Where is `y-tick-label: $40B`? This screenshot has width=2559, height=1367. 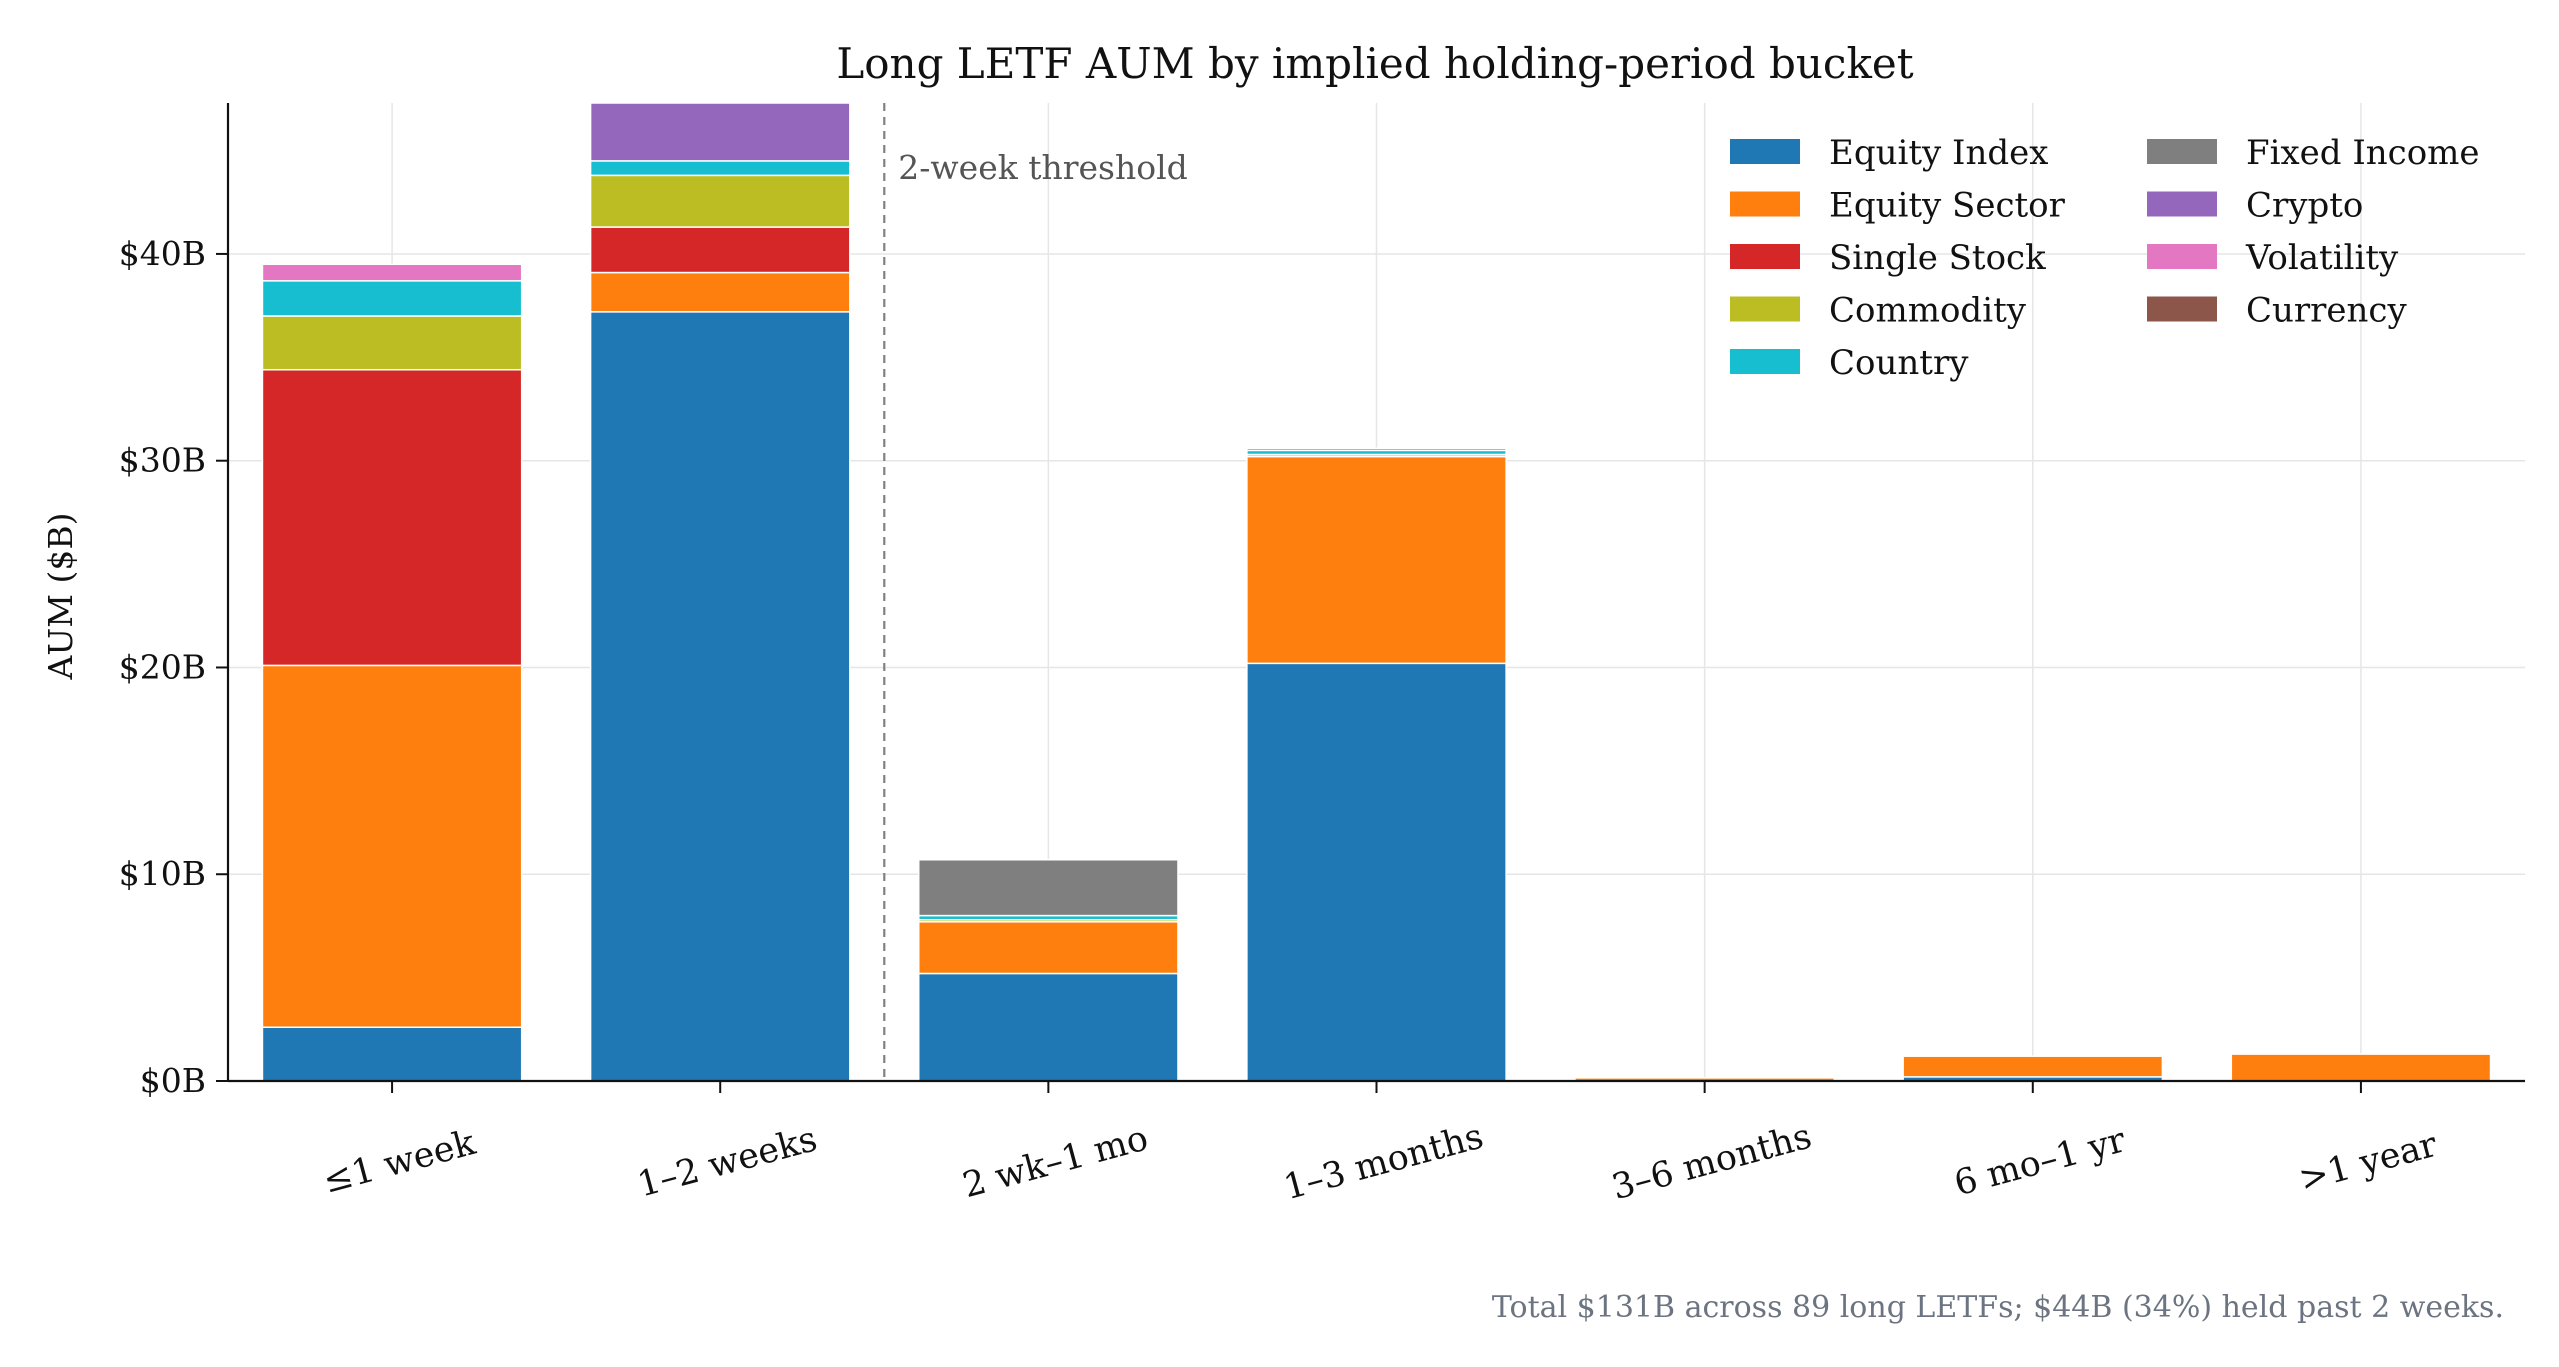
y-tick-label: $40B is located at coordinates (162, 253).